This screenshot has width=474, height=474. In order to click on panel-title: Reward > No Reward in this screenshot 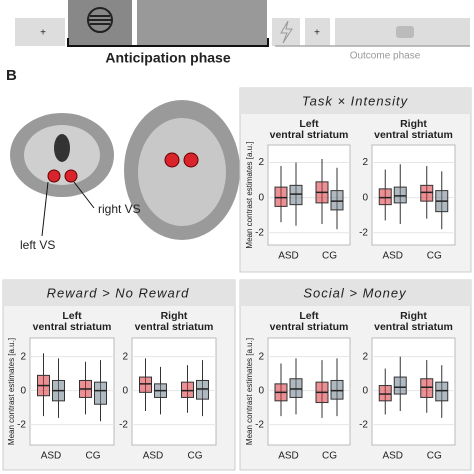, I will do `click(118, 292)`.